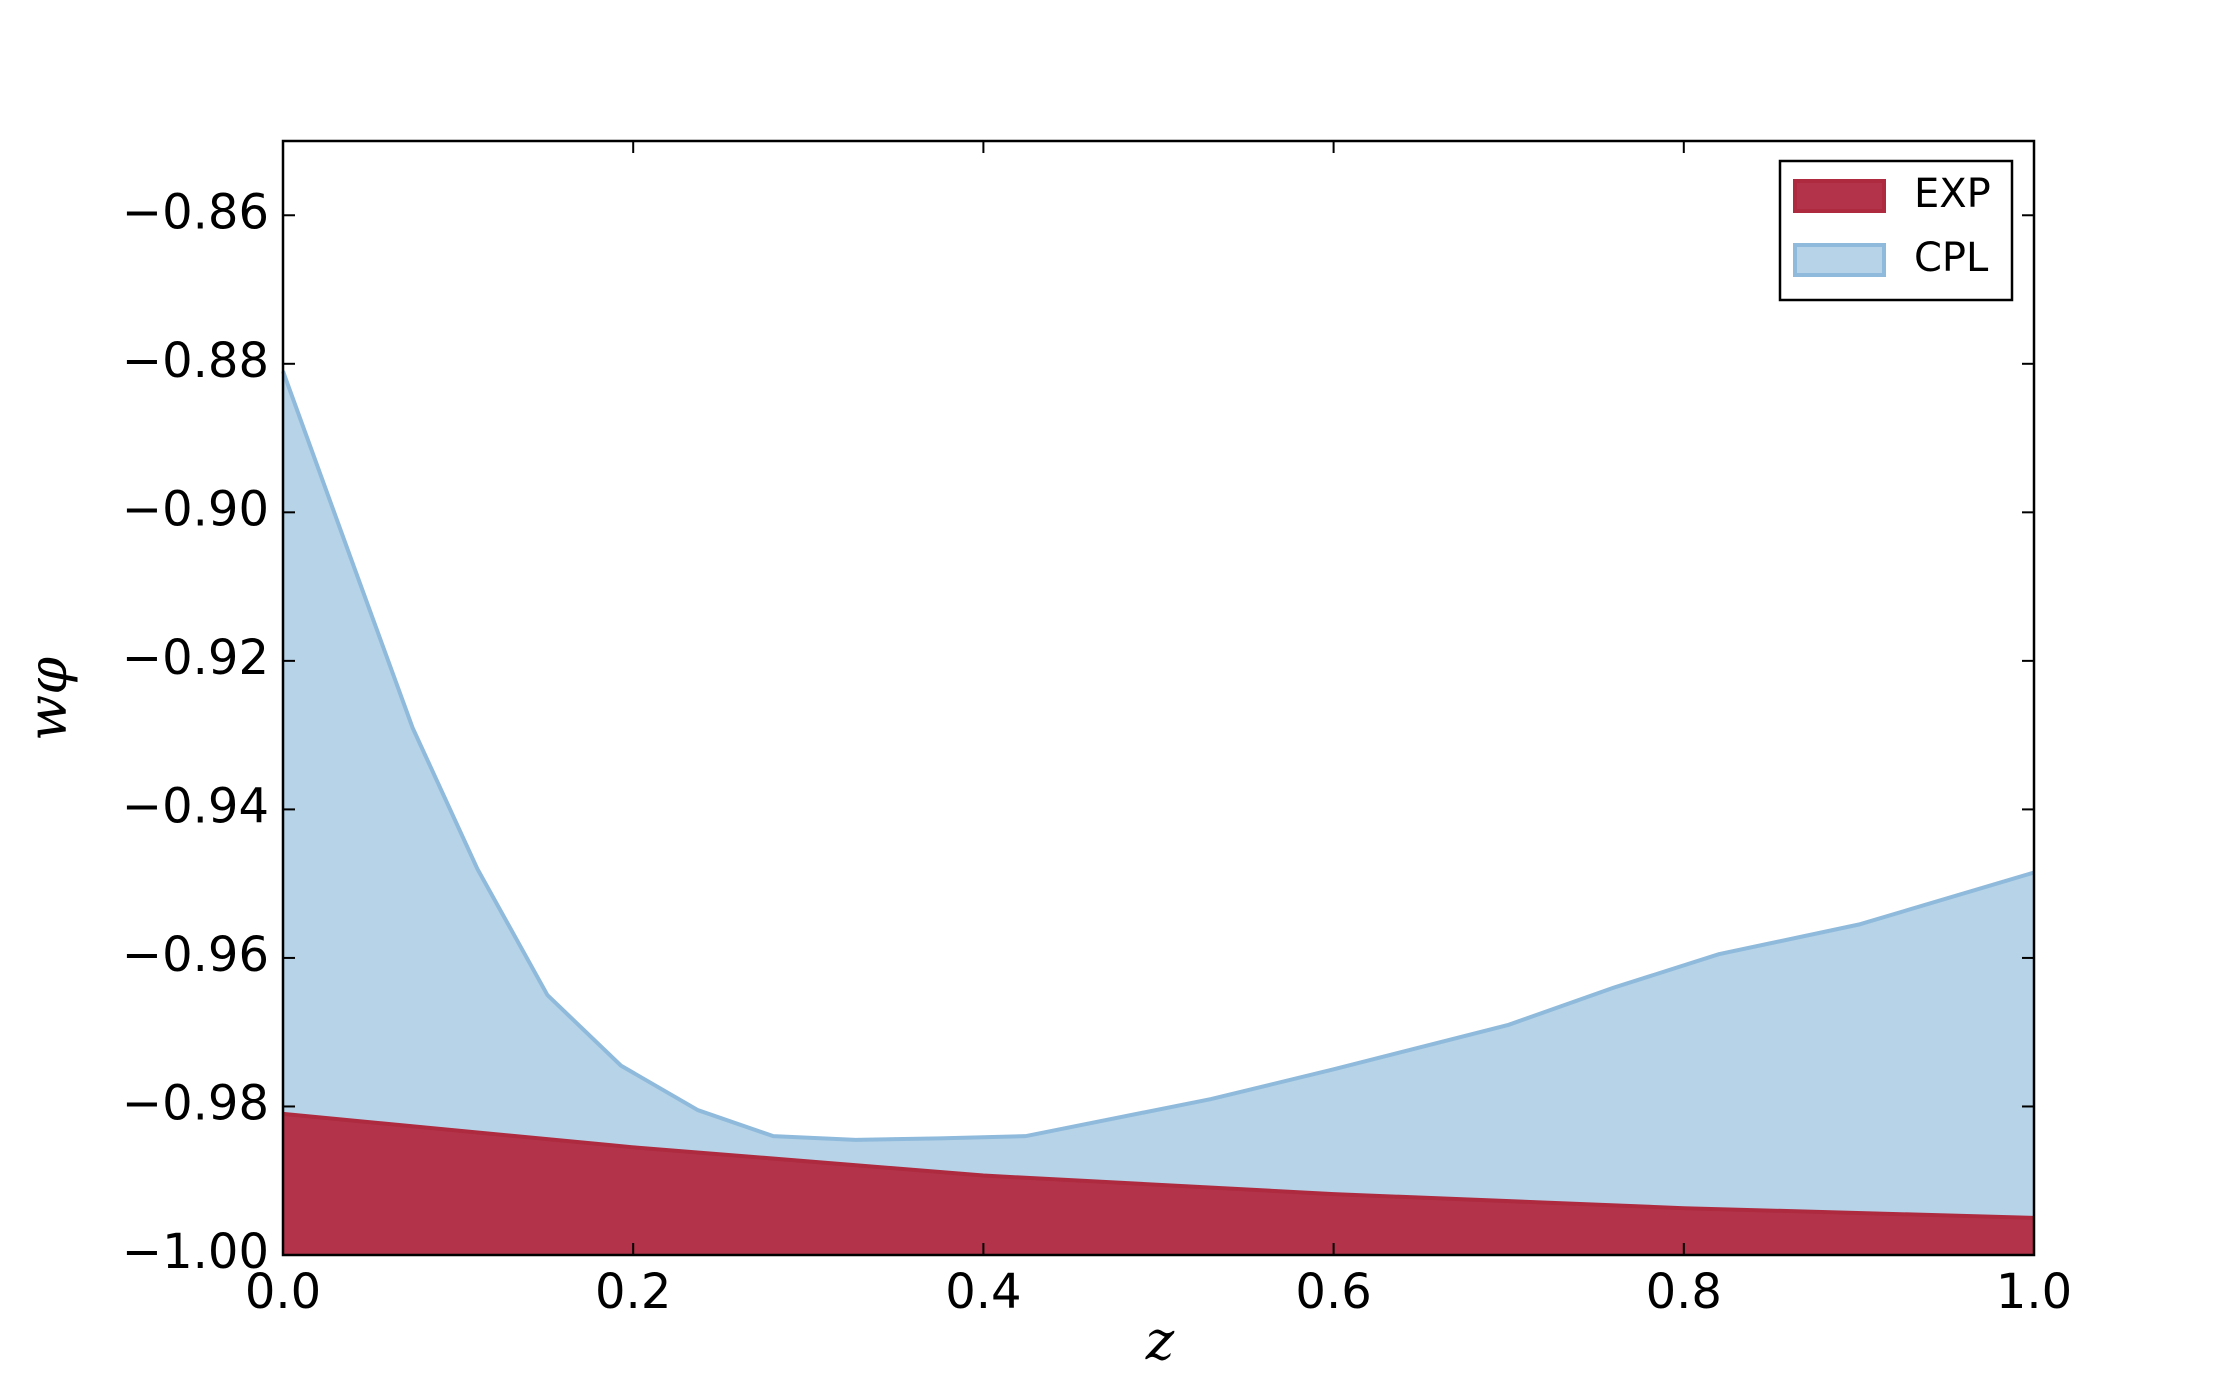  What do you see at coordinates (1952, 194) in the screenshot?
I see `legend-label: EXP` at bounding box center [1952, 194].